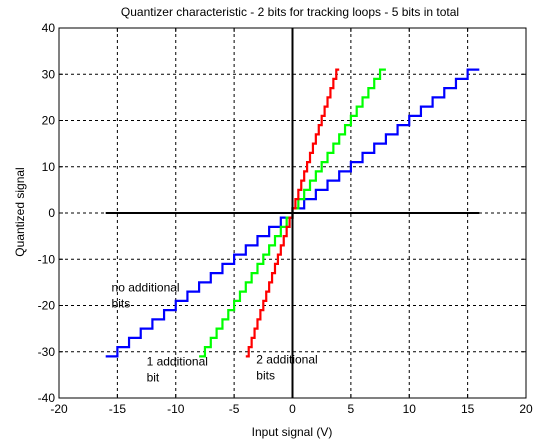 The image size is (543, 441). What do you see at coordinates (59, 409) in the screenshot?
I see `x-tick-label: -20` at bounding box center [59, 409].